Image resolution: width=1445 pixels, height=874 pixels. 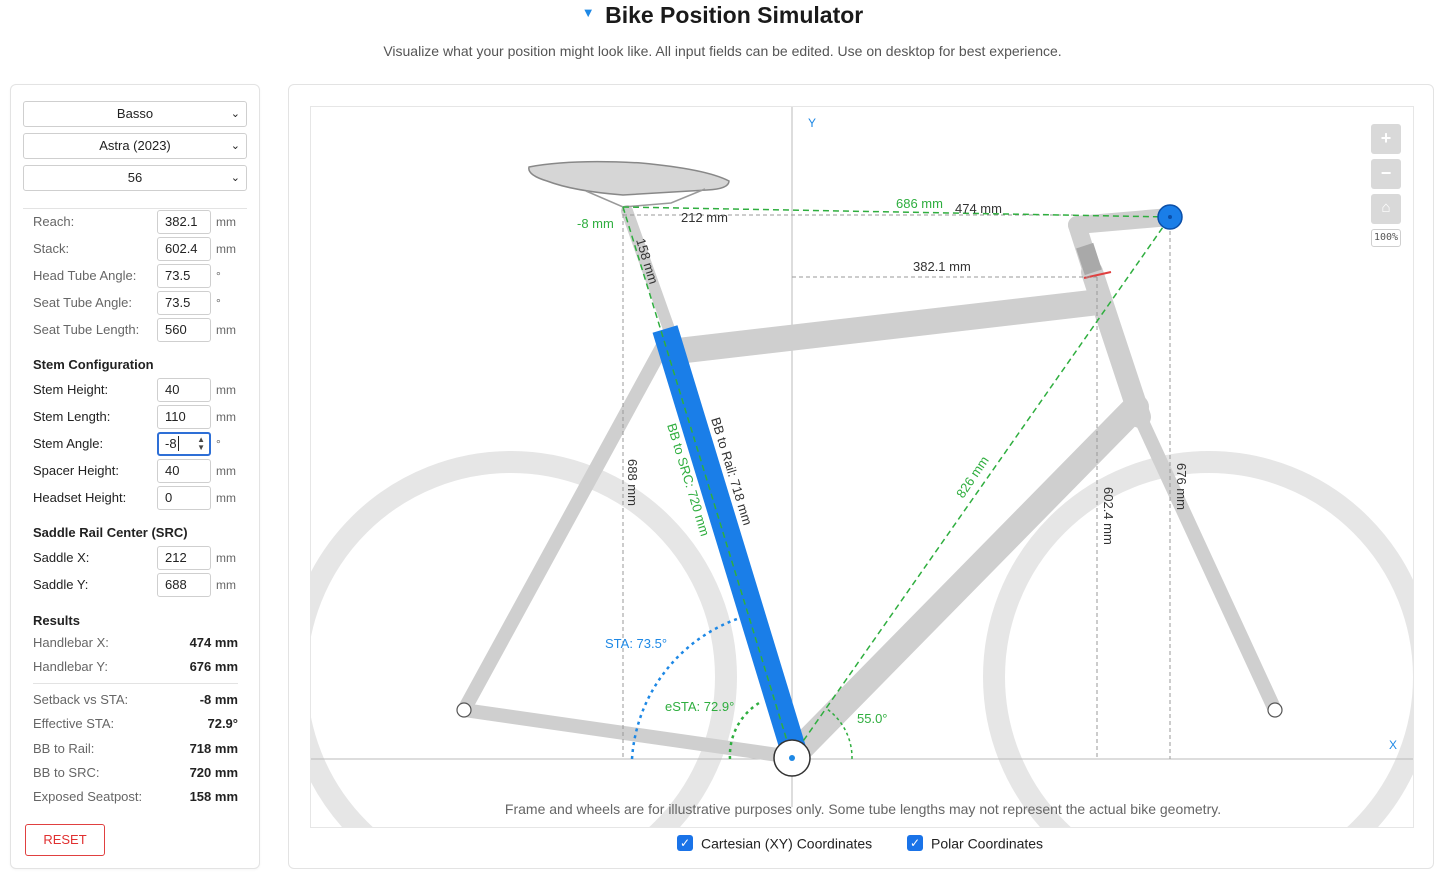 I want to click on reach-unit: mm, so click(x=226, y=222).